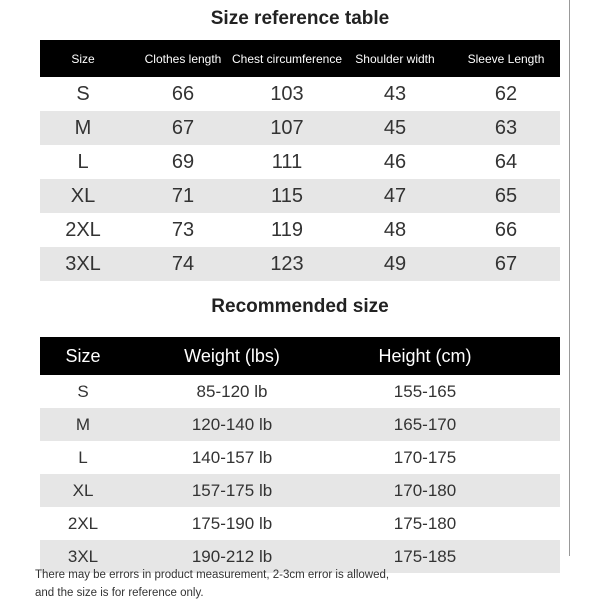 The height and width of the screenshot is (600, 600). I want to click on table-cell: 123, so click(287, 263).